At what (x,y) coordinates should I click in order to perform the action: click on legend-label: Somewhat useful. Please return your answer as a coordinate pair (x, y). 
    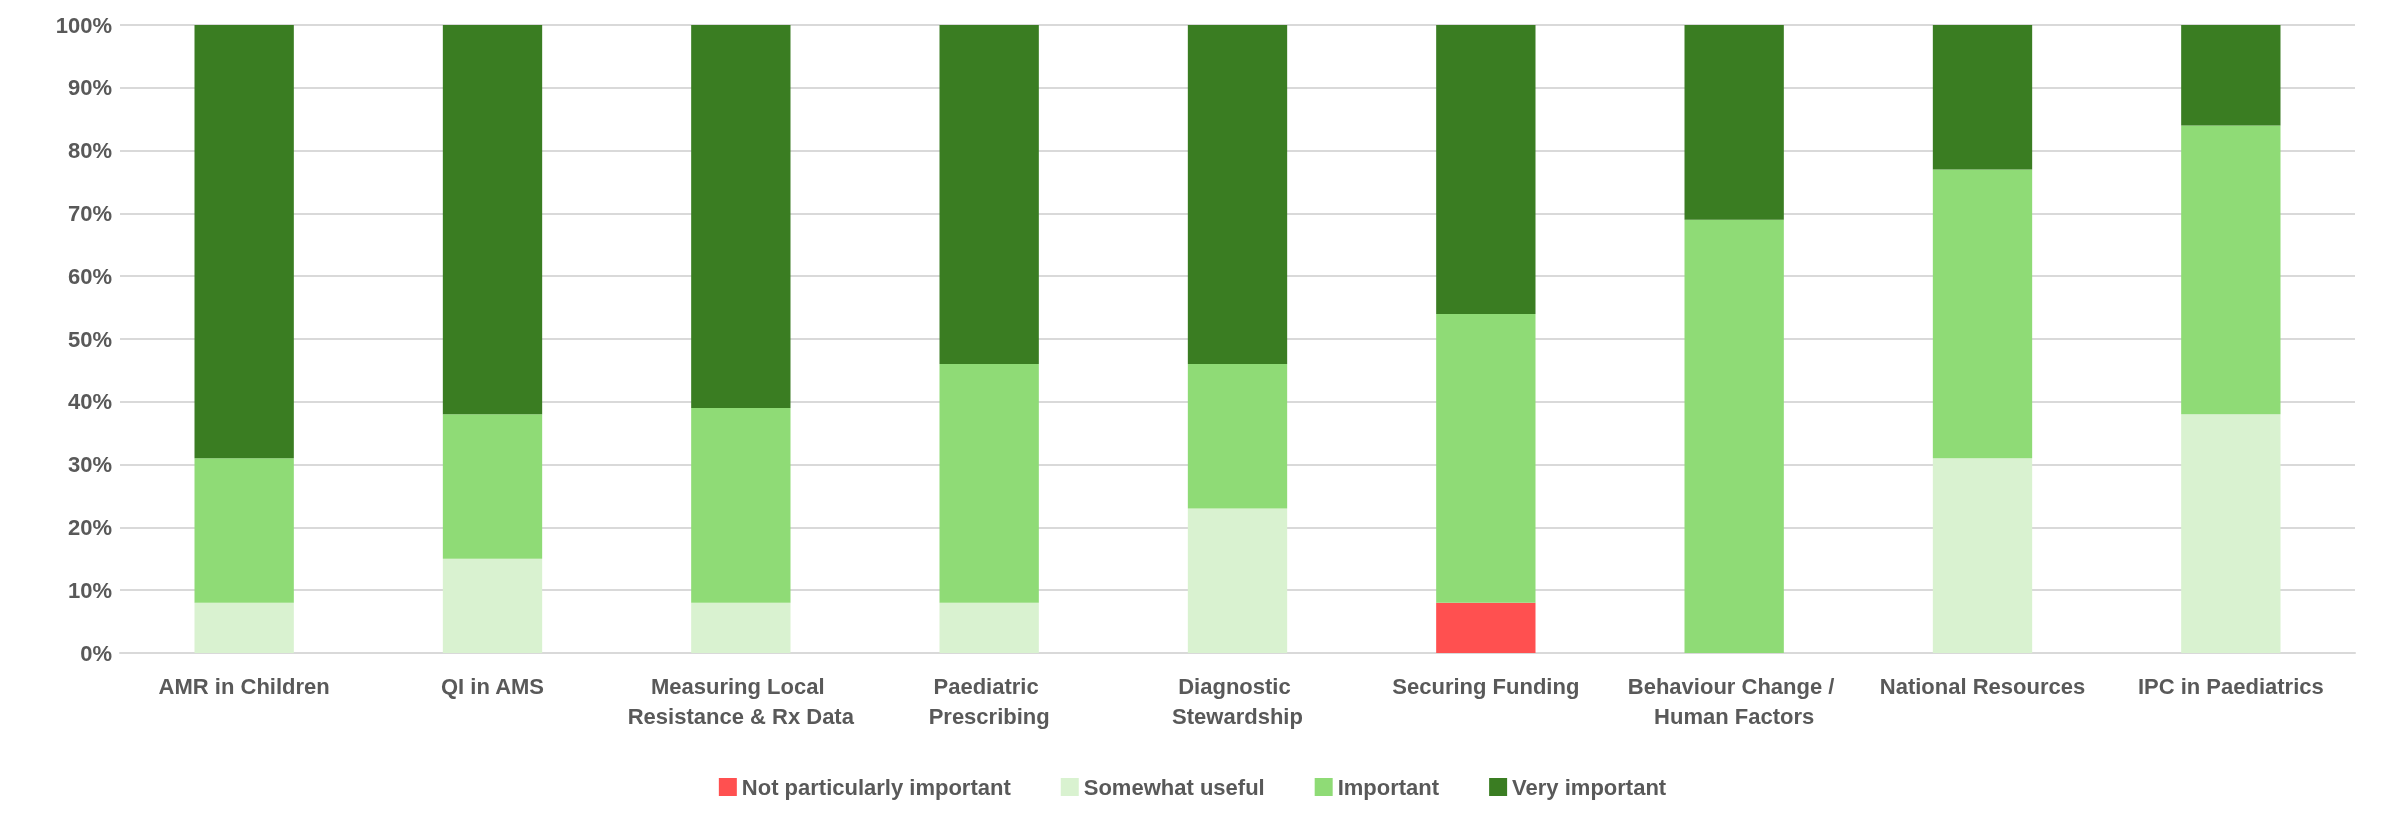
    Looking at the image, I should click on (1174, 787).